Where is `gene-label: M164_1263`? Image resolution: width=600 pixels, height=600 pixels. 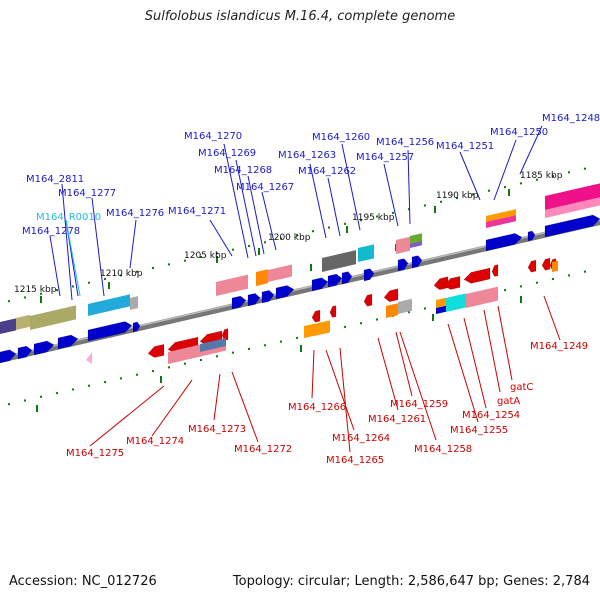 gene-label: M164_1263 is located at coordinates (307, 155).